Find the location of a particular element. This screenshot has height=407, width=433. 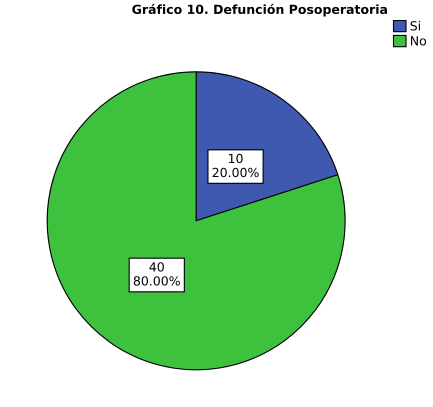

data-label: 40 80.00% is located at coordinates (157, 274).